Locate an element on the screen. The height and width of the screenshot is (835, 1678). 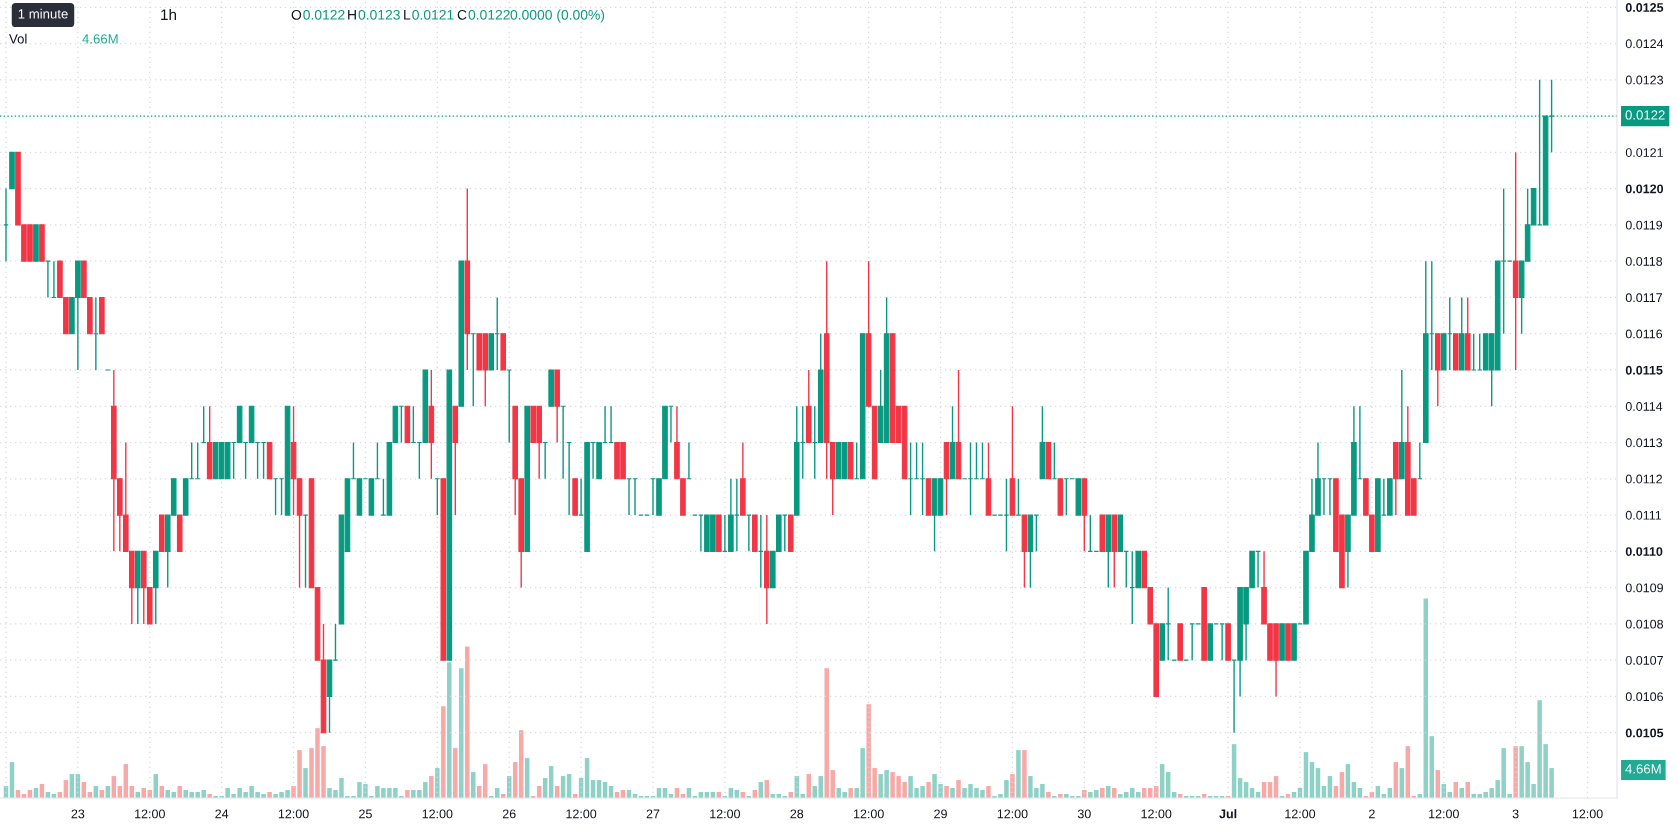
y-tick-label: 0.0105 is located at coordinates (1644, 733).